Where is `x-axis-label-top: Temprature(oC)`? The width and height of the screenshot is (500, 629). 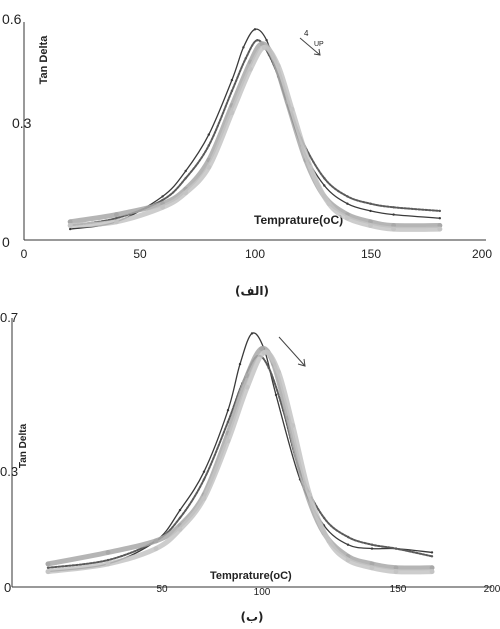 x-axis-label-top: Temprature(oC) is located at coordinates (298, 220).